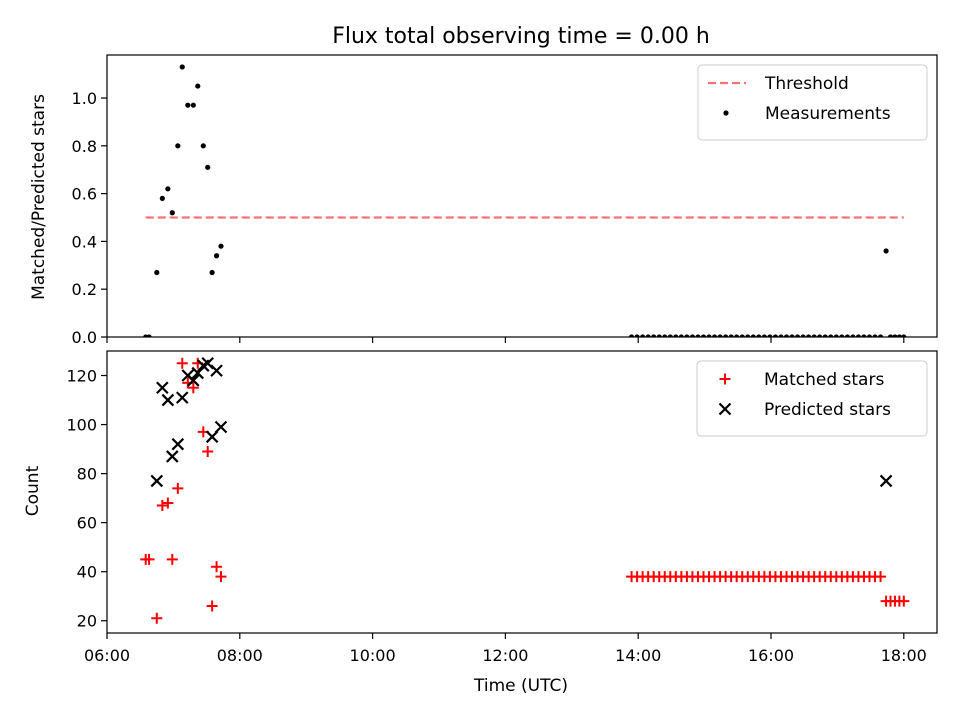 This screenshot has height=720, width=960. What do you see at coordinates (240, 655) in the screenshot?
I see `x-tick-label: 08:00` at bounding box center [240, 655].